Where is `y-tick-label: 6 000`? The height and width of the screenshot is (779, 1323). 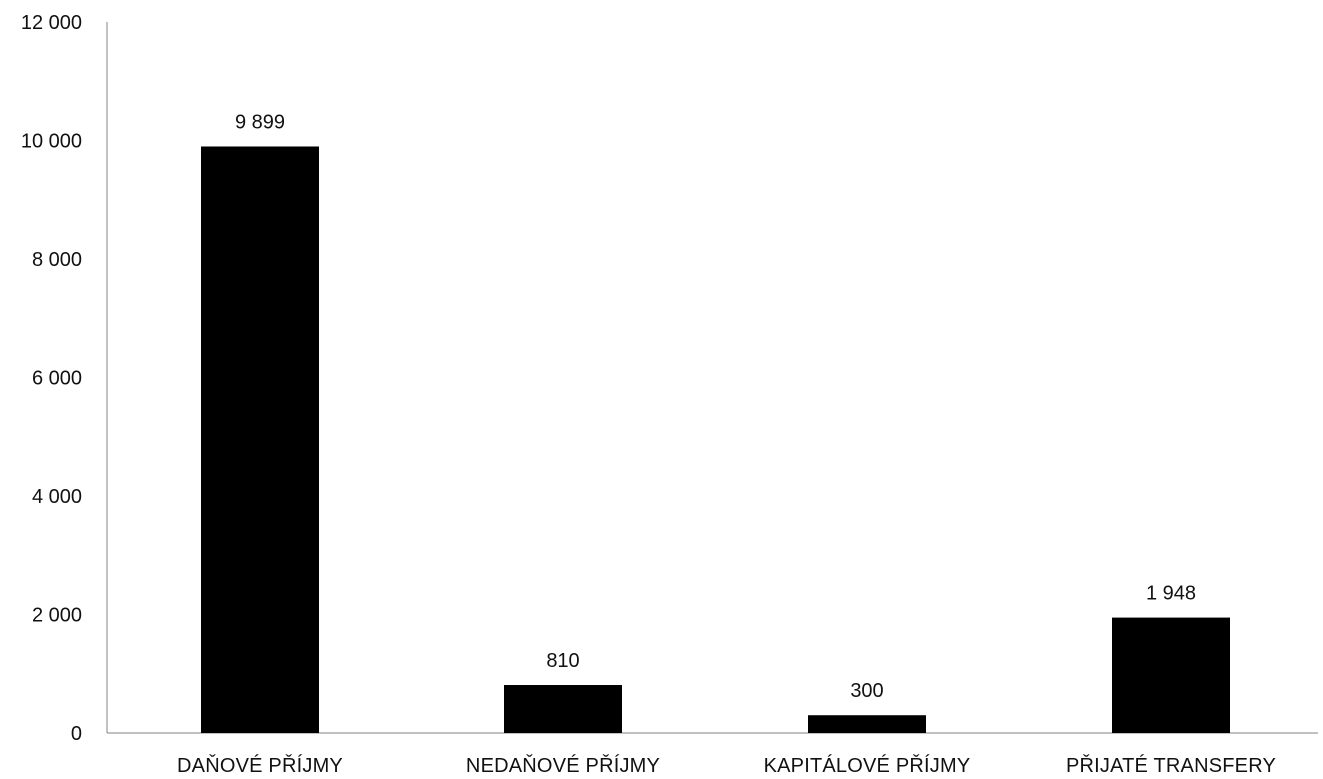
y-tick-label: 6 000 is located at coordinates (57, 379).